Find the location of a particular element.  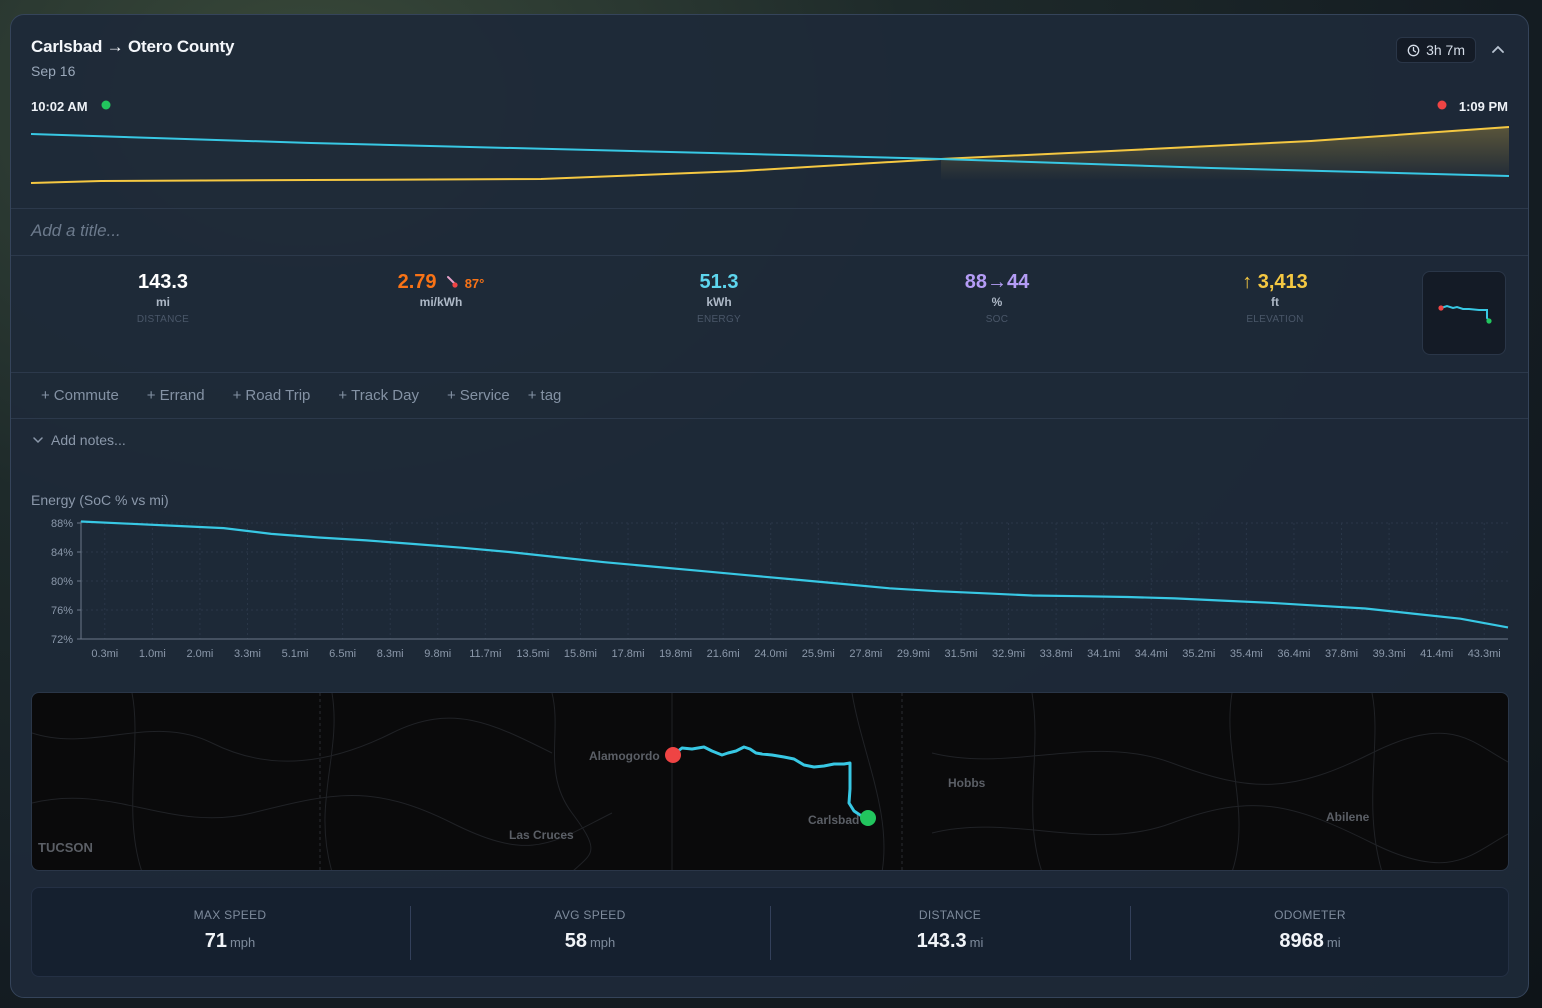

x-tick-label: 33.8mi is located at coordinates (1056, 654).